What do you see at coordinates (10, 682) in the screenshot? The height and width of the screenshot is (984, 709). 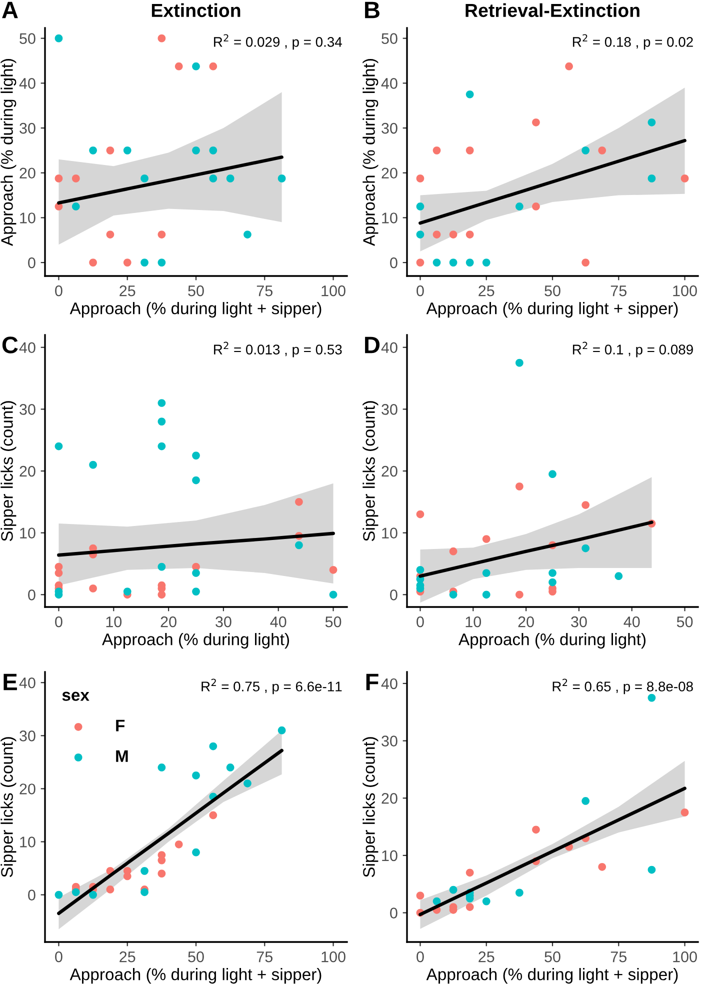 I see `text: E` at bounding box center [10, 682].